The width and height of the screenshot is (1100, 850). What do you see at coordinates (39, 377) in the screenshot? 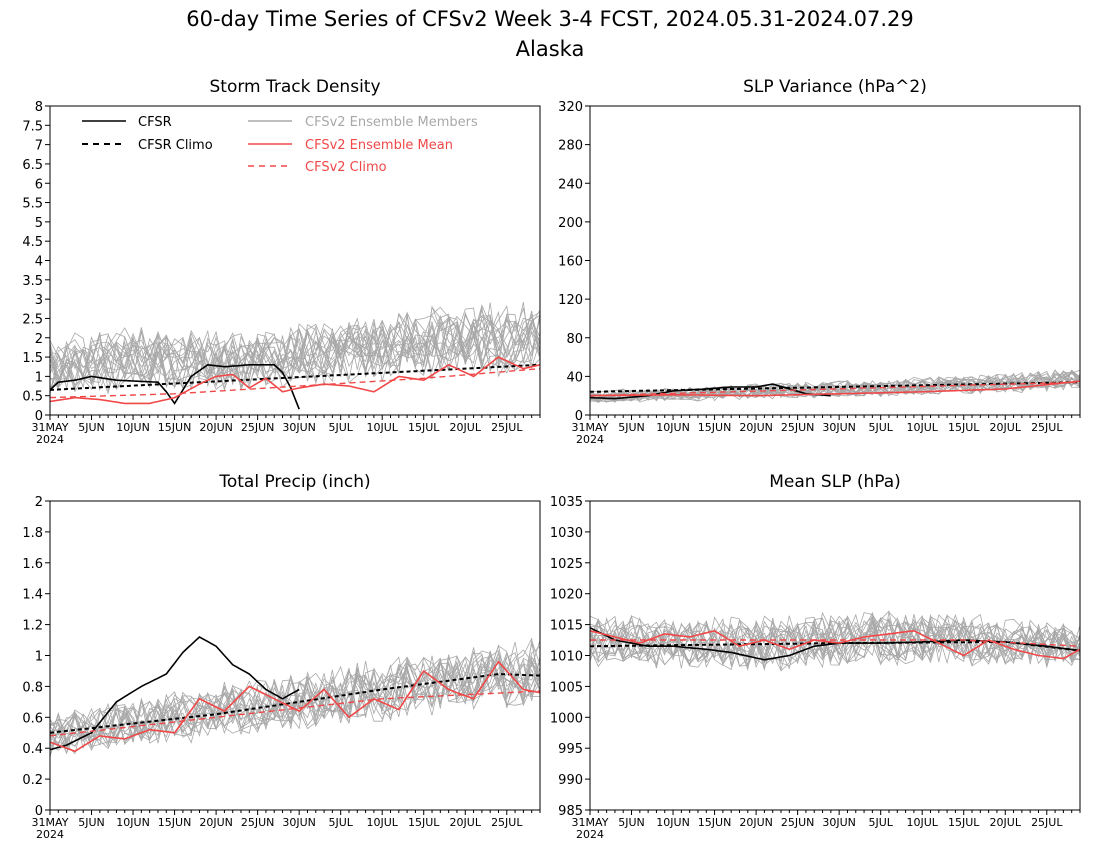
I see `y-tick-label: 1` at bounding box center [39, 377].